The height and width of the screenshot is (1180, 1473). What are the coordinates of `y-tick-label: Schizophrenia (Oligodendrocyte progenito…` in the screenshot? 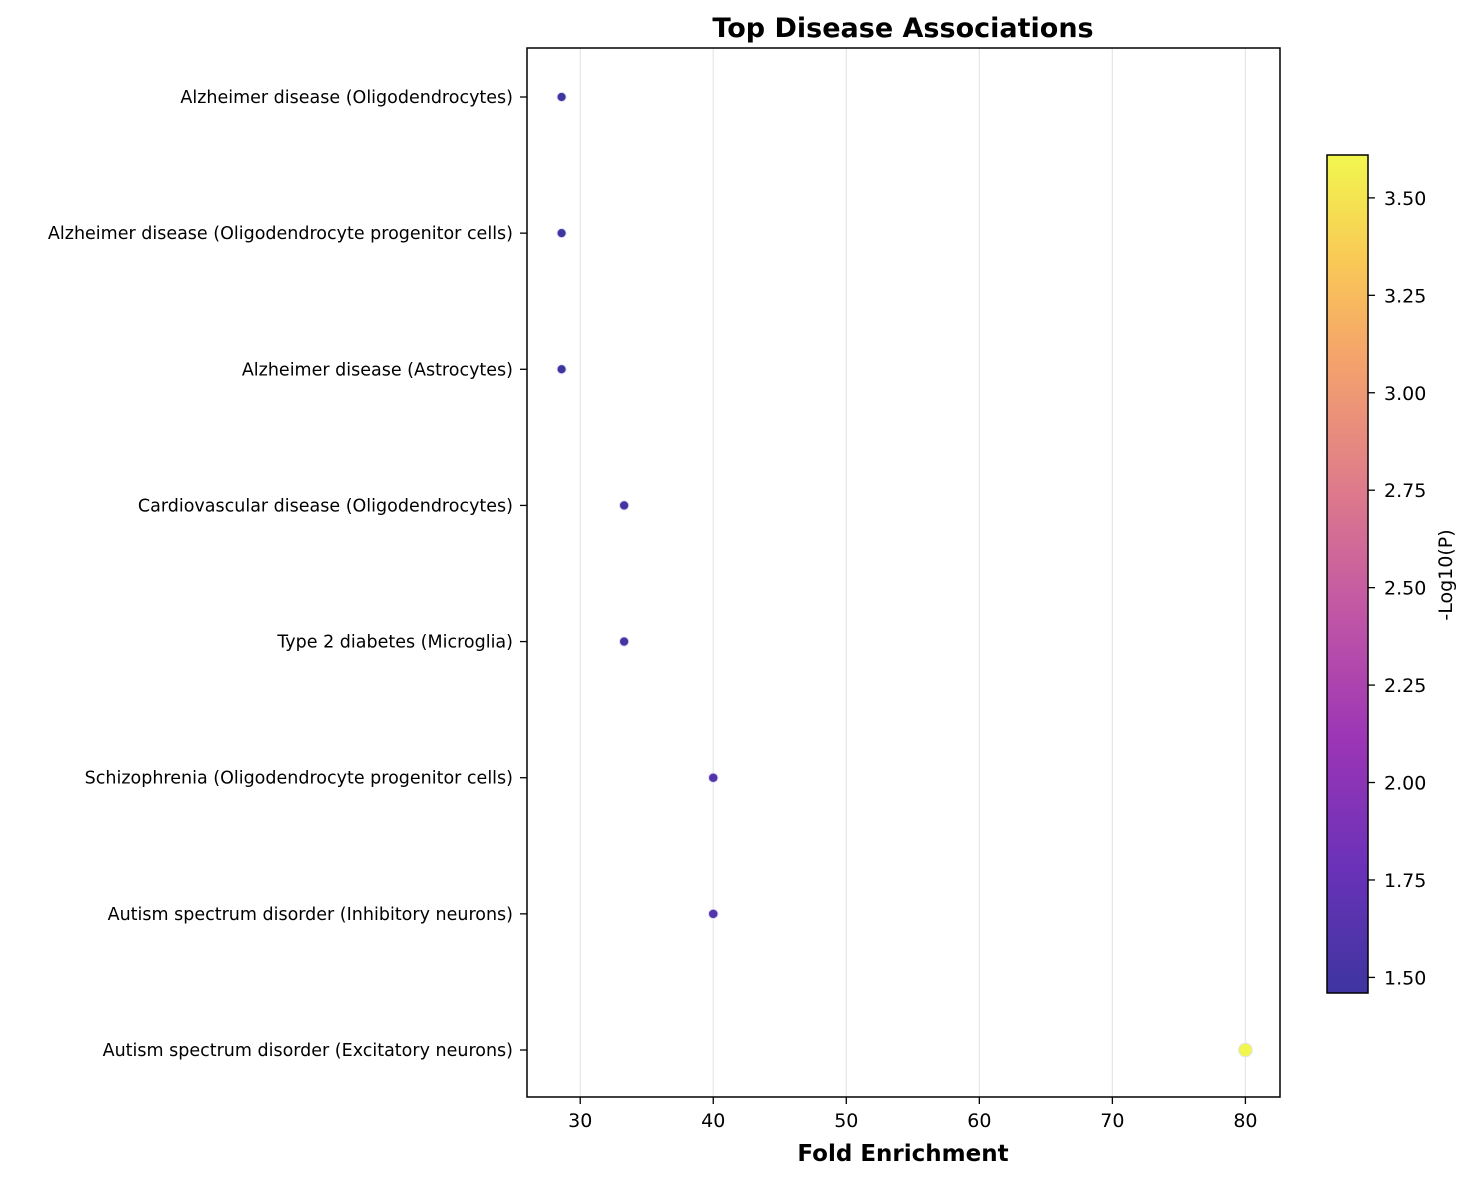 It's located at (299, 779).